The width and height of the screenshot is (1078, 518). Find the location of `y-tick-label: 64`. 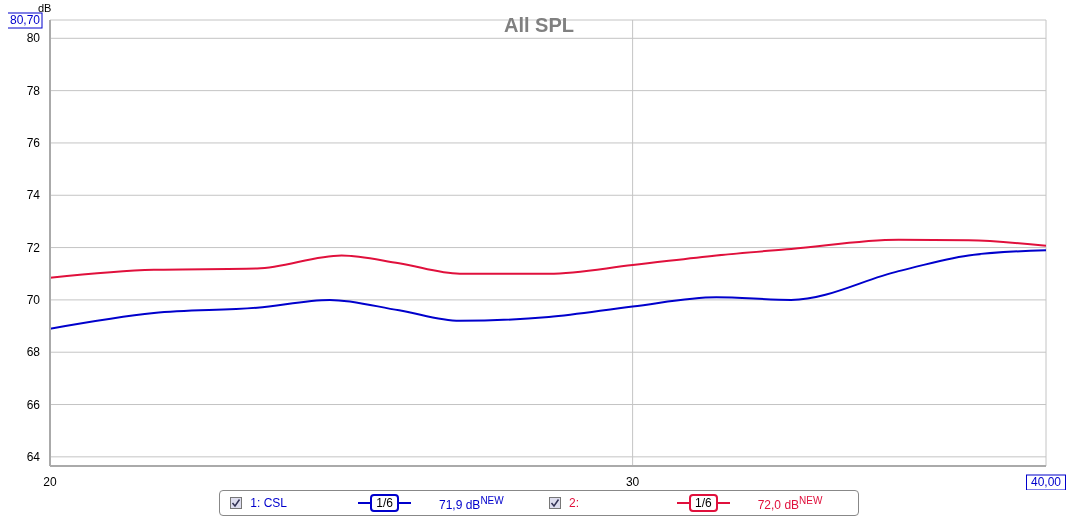

y-tick-label: 64 is located at coordinates (33, 456).